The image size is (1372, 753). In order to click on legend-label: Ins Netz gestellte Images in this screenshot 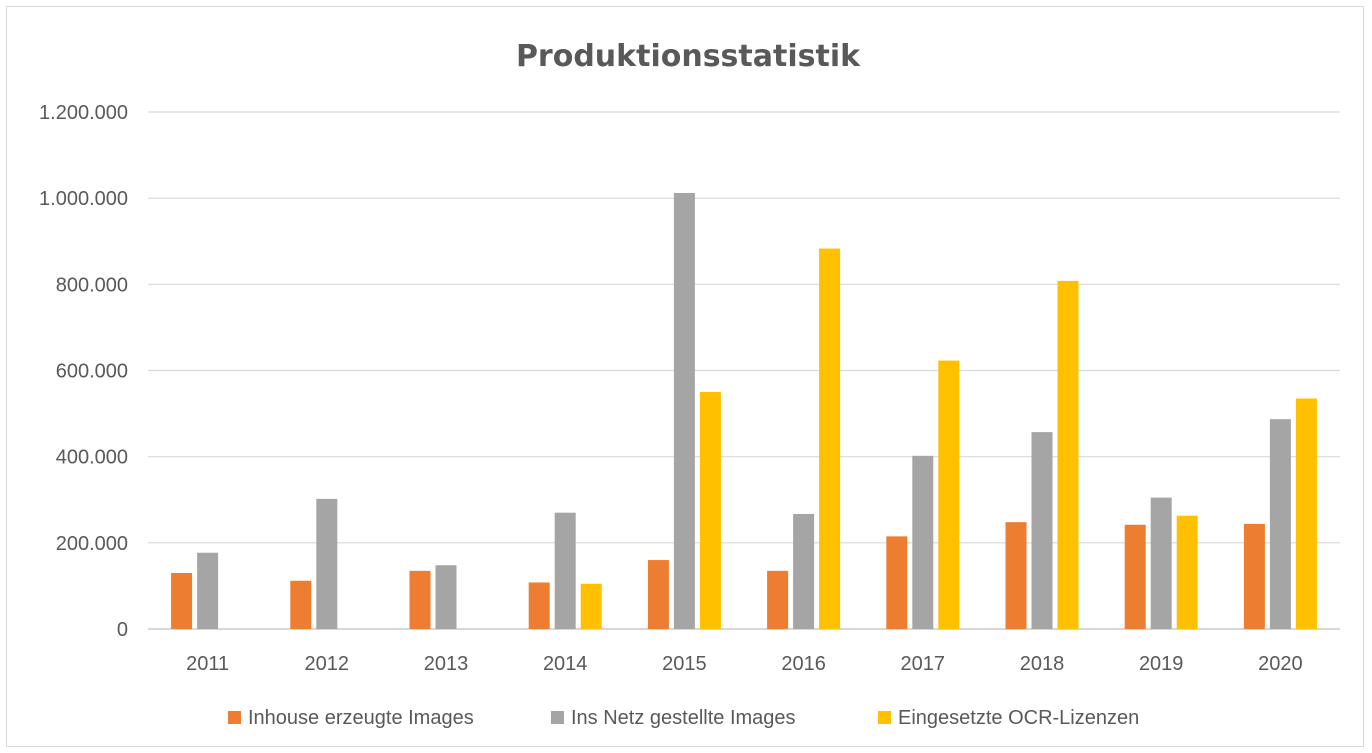, I will do `click(683, 718)`.